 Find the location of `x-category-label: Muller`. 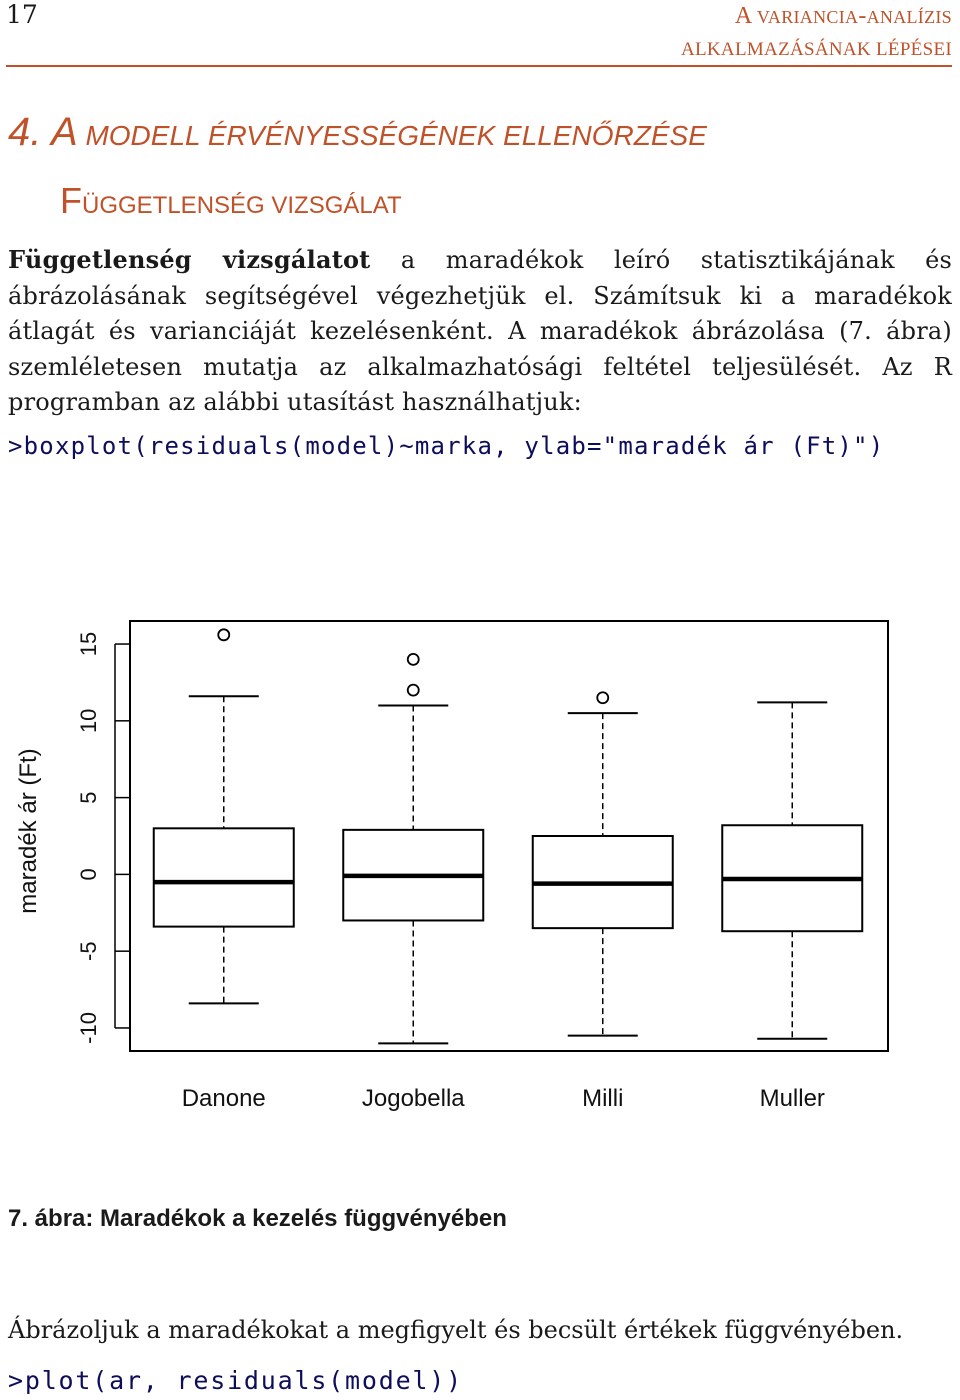

x-category-label: Muller is located at coordinates (792, 1098).